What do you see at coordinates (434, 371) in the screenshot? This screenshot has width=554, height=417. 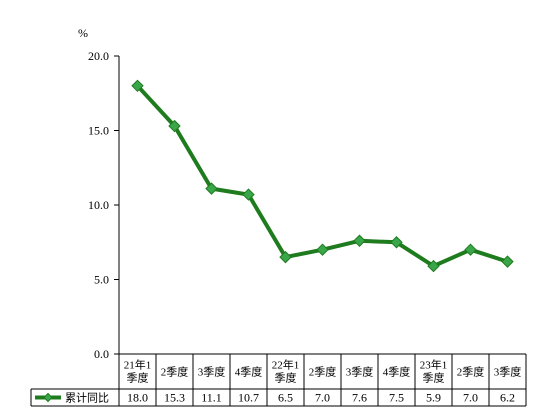 I see `x-category-label: 23年1 季度` at bounding box center [434, 371].